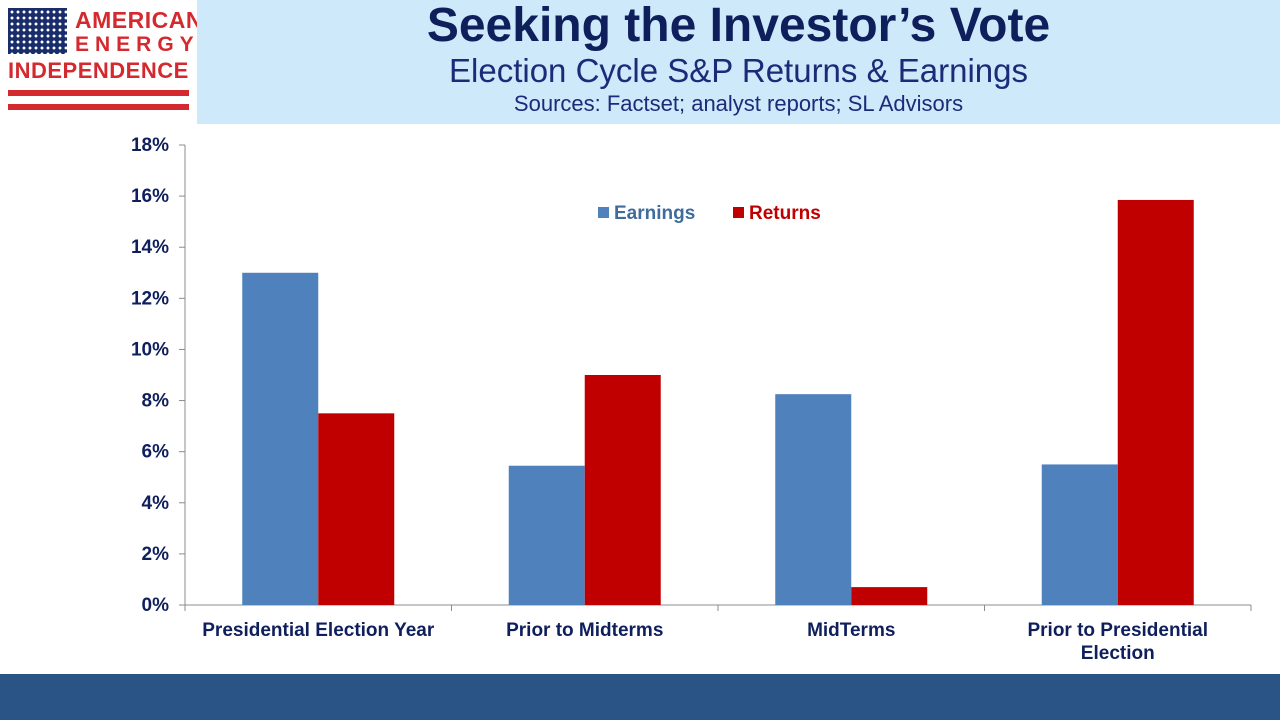 Image resolution: width=1280 pixels, height=720 pixels. What do you see at coordinates (1117, 642) in the screenshot?
I see `x-category-label: Prior to Presidential Election` at bounding box center [1117, 642].